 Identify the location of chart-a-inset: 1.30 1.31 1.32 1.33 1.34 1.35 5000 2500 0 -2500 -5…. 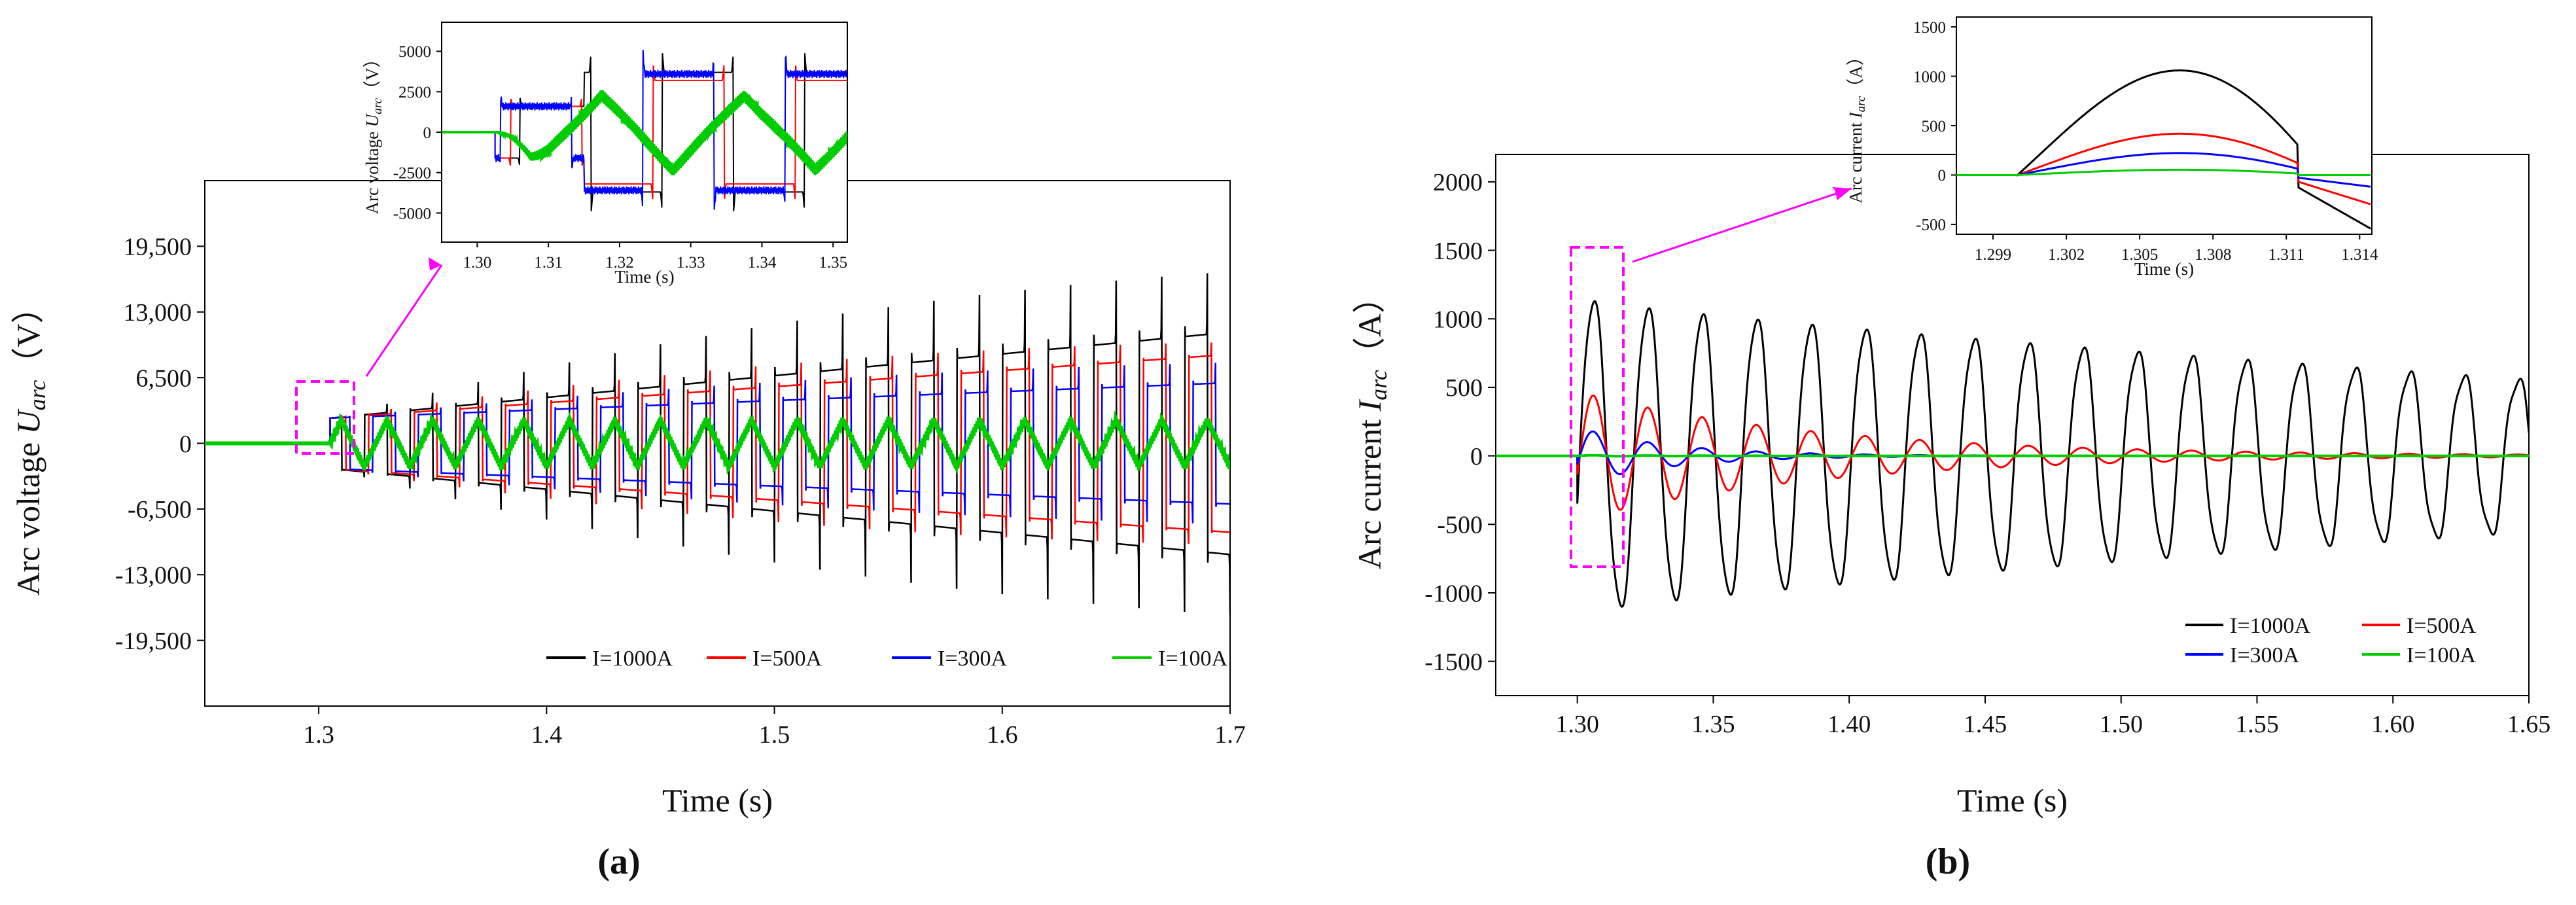
(605, 154).